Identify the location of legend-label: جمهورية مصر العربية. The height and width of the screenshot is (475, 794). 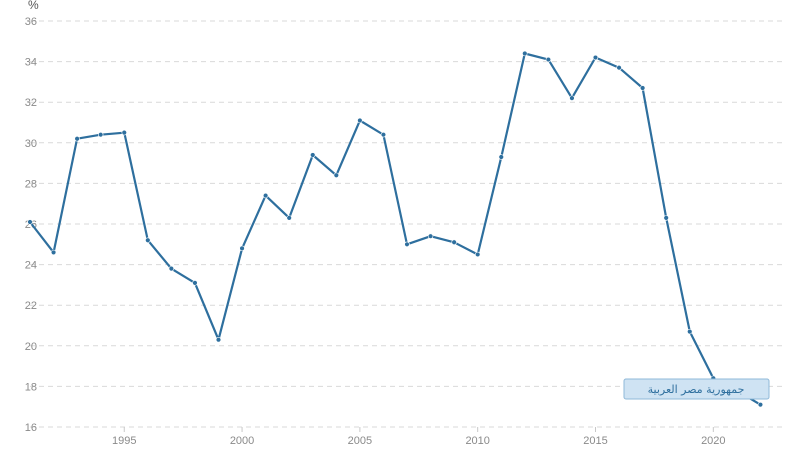
(696, 389).